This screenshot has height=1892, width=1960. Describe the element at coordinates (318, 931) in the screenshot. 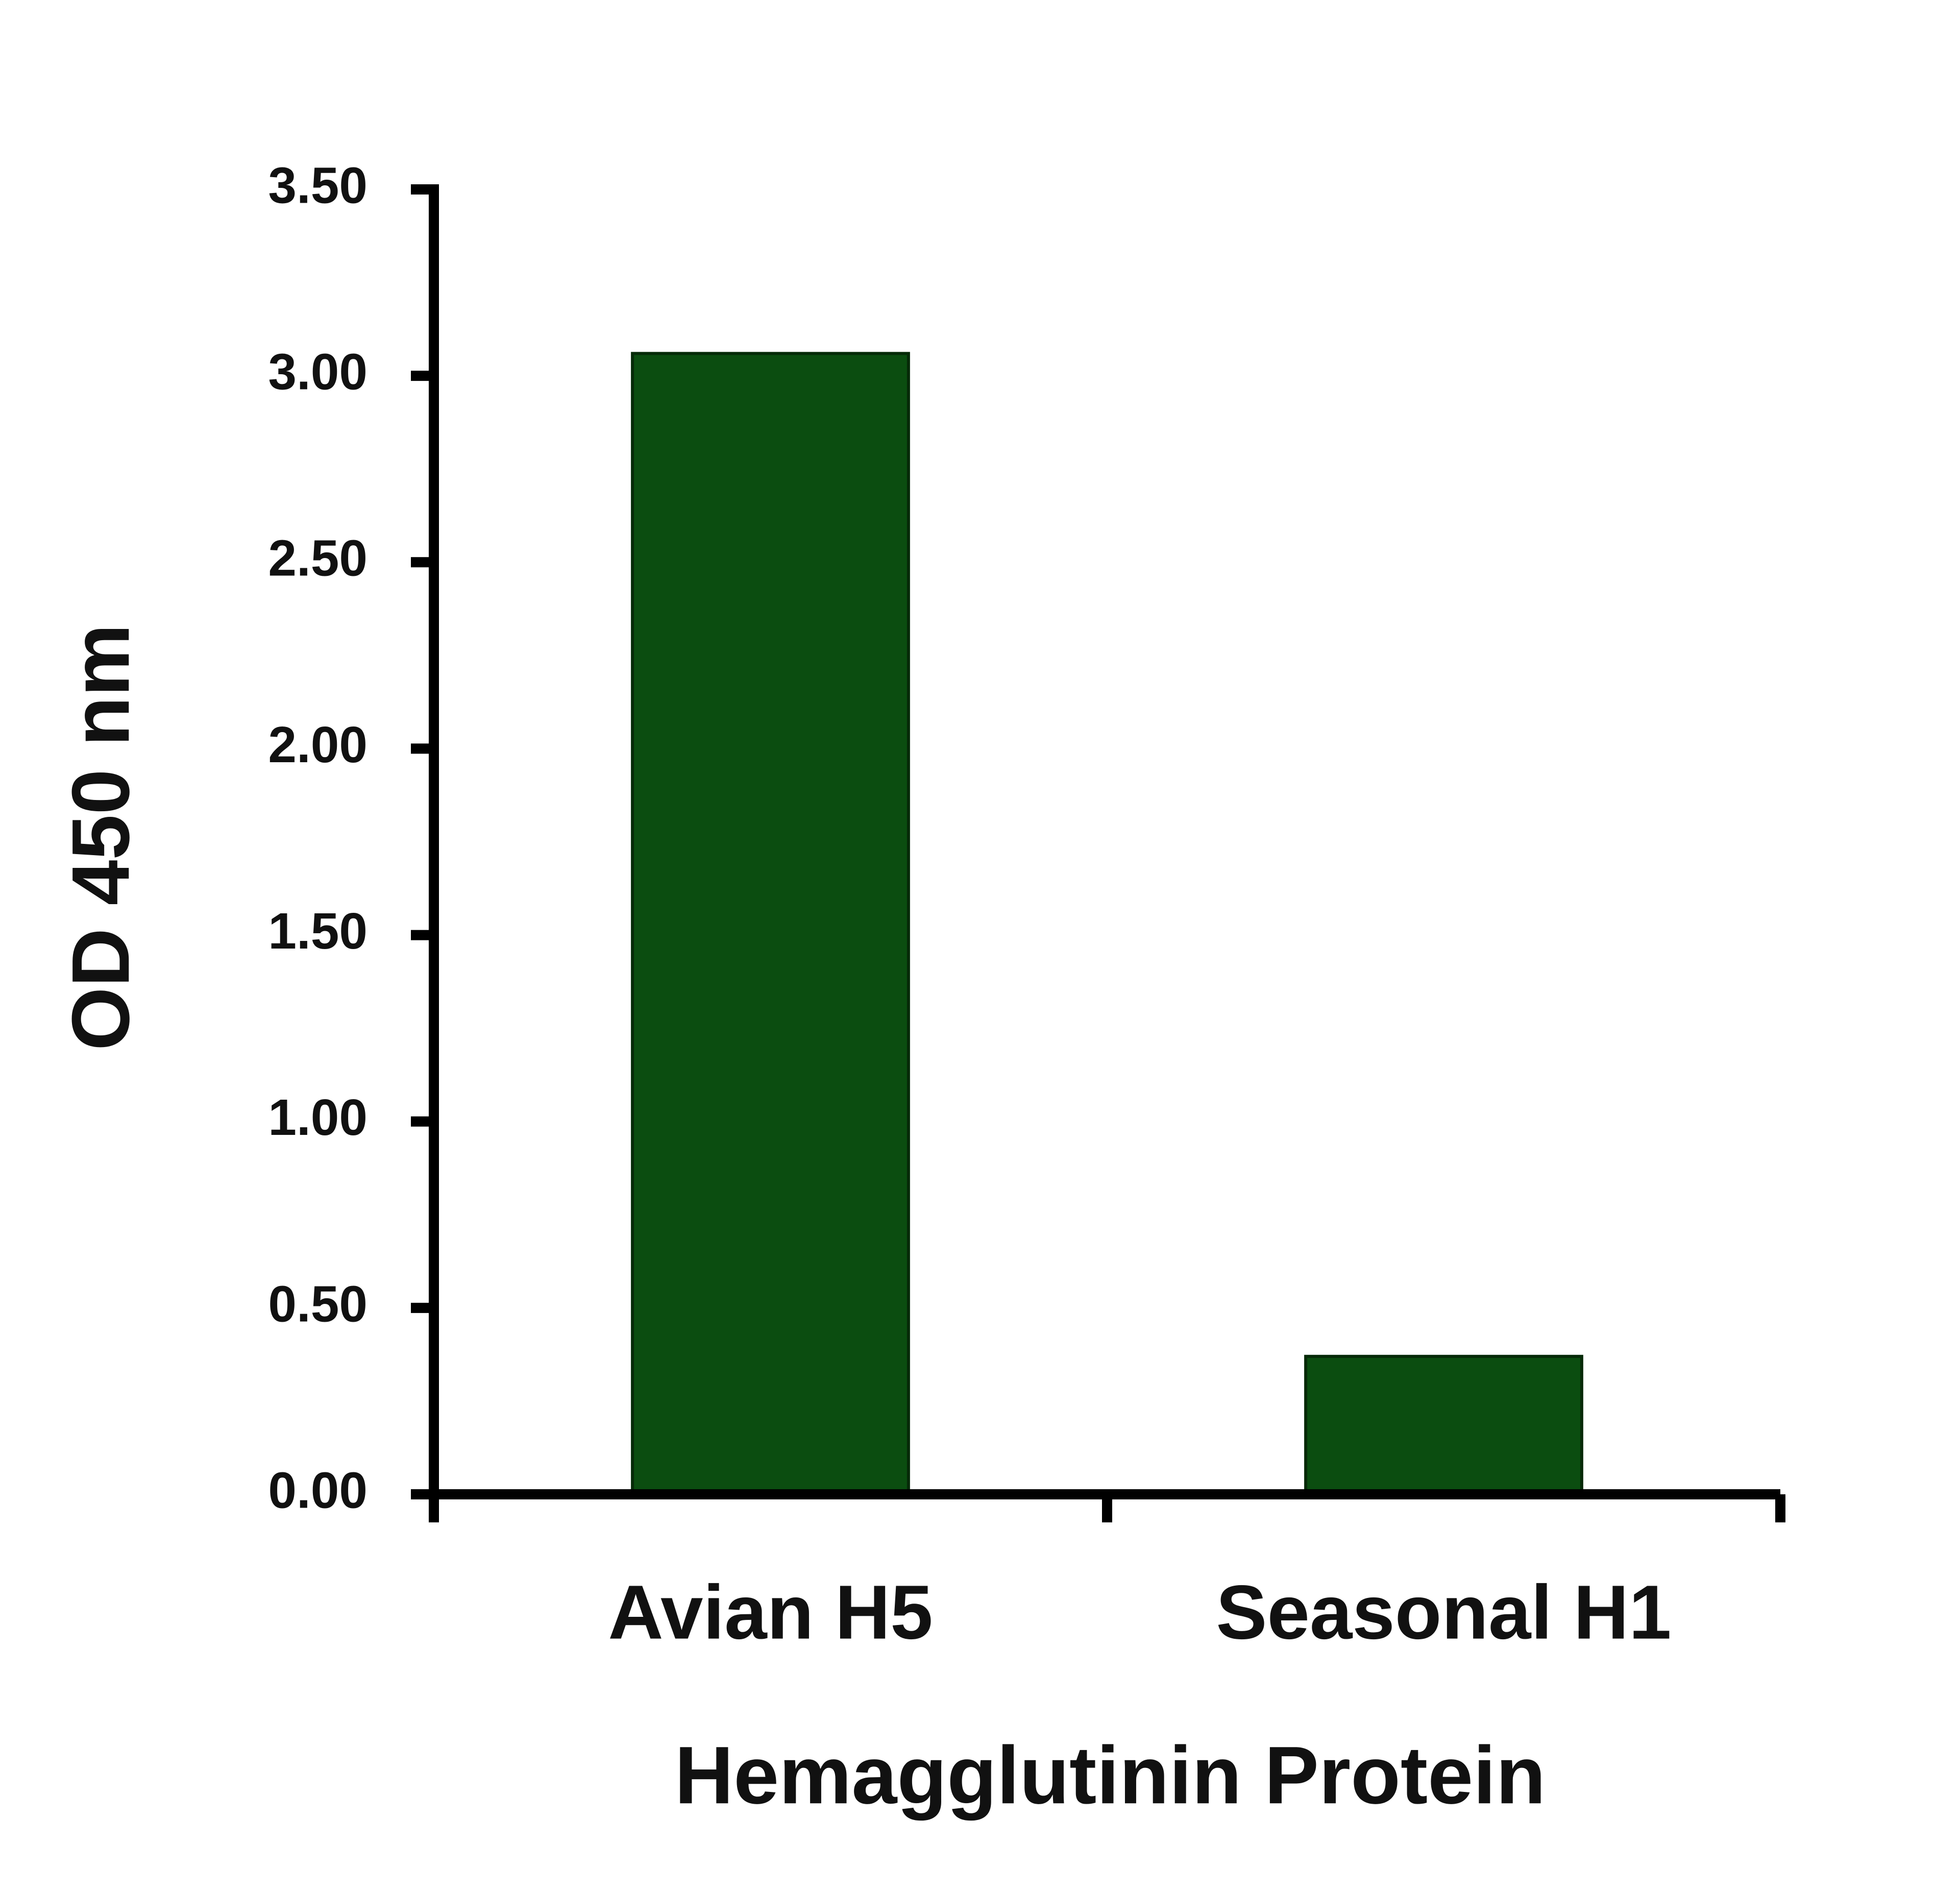

I see `y-tick-label: 1.50` at that location.